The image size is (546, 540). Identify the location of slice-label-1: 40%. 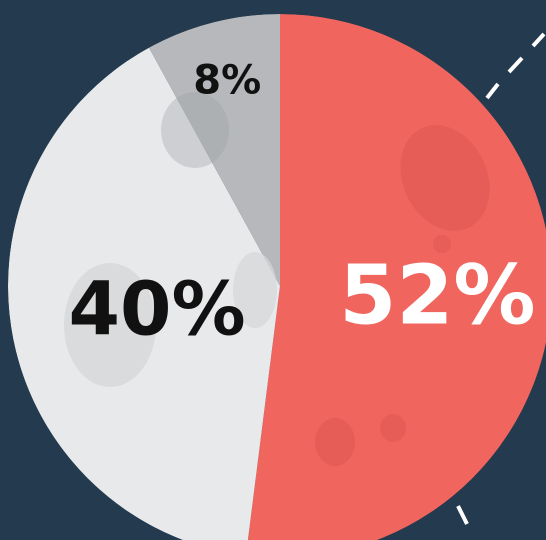
(157, 309).